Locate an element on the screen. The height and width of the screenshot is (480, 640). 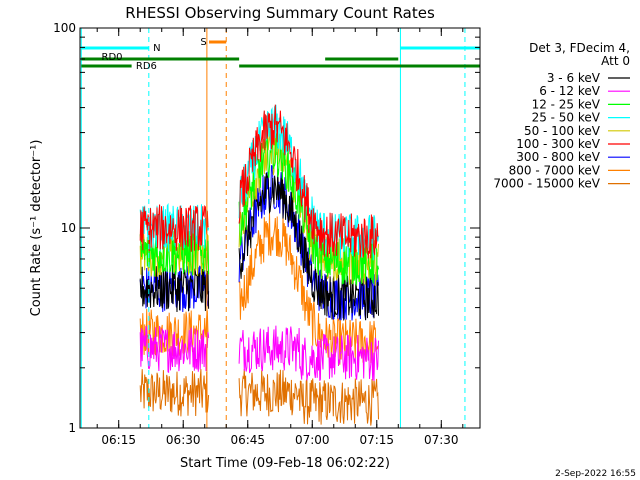
y-tick-label: 10 is located at coordinates (68, 228).